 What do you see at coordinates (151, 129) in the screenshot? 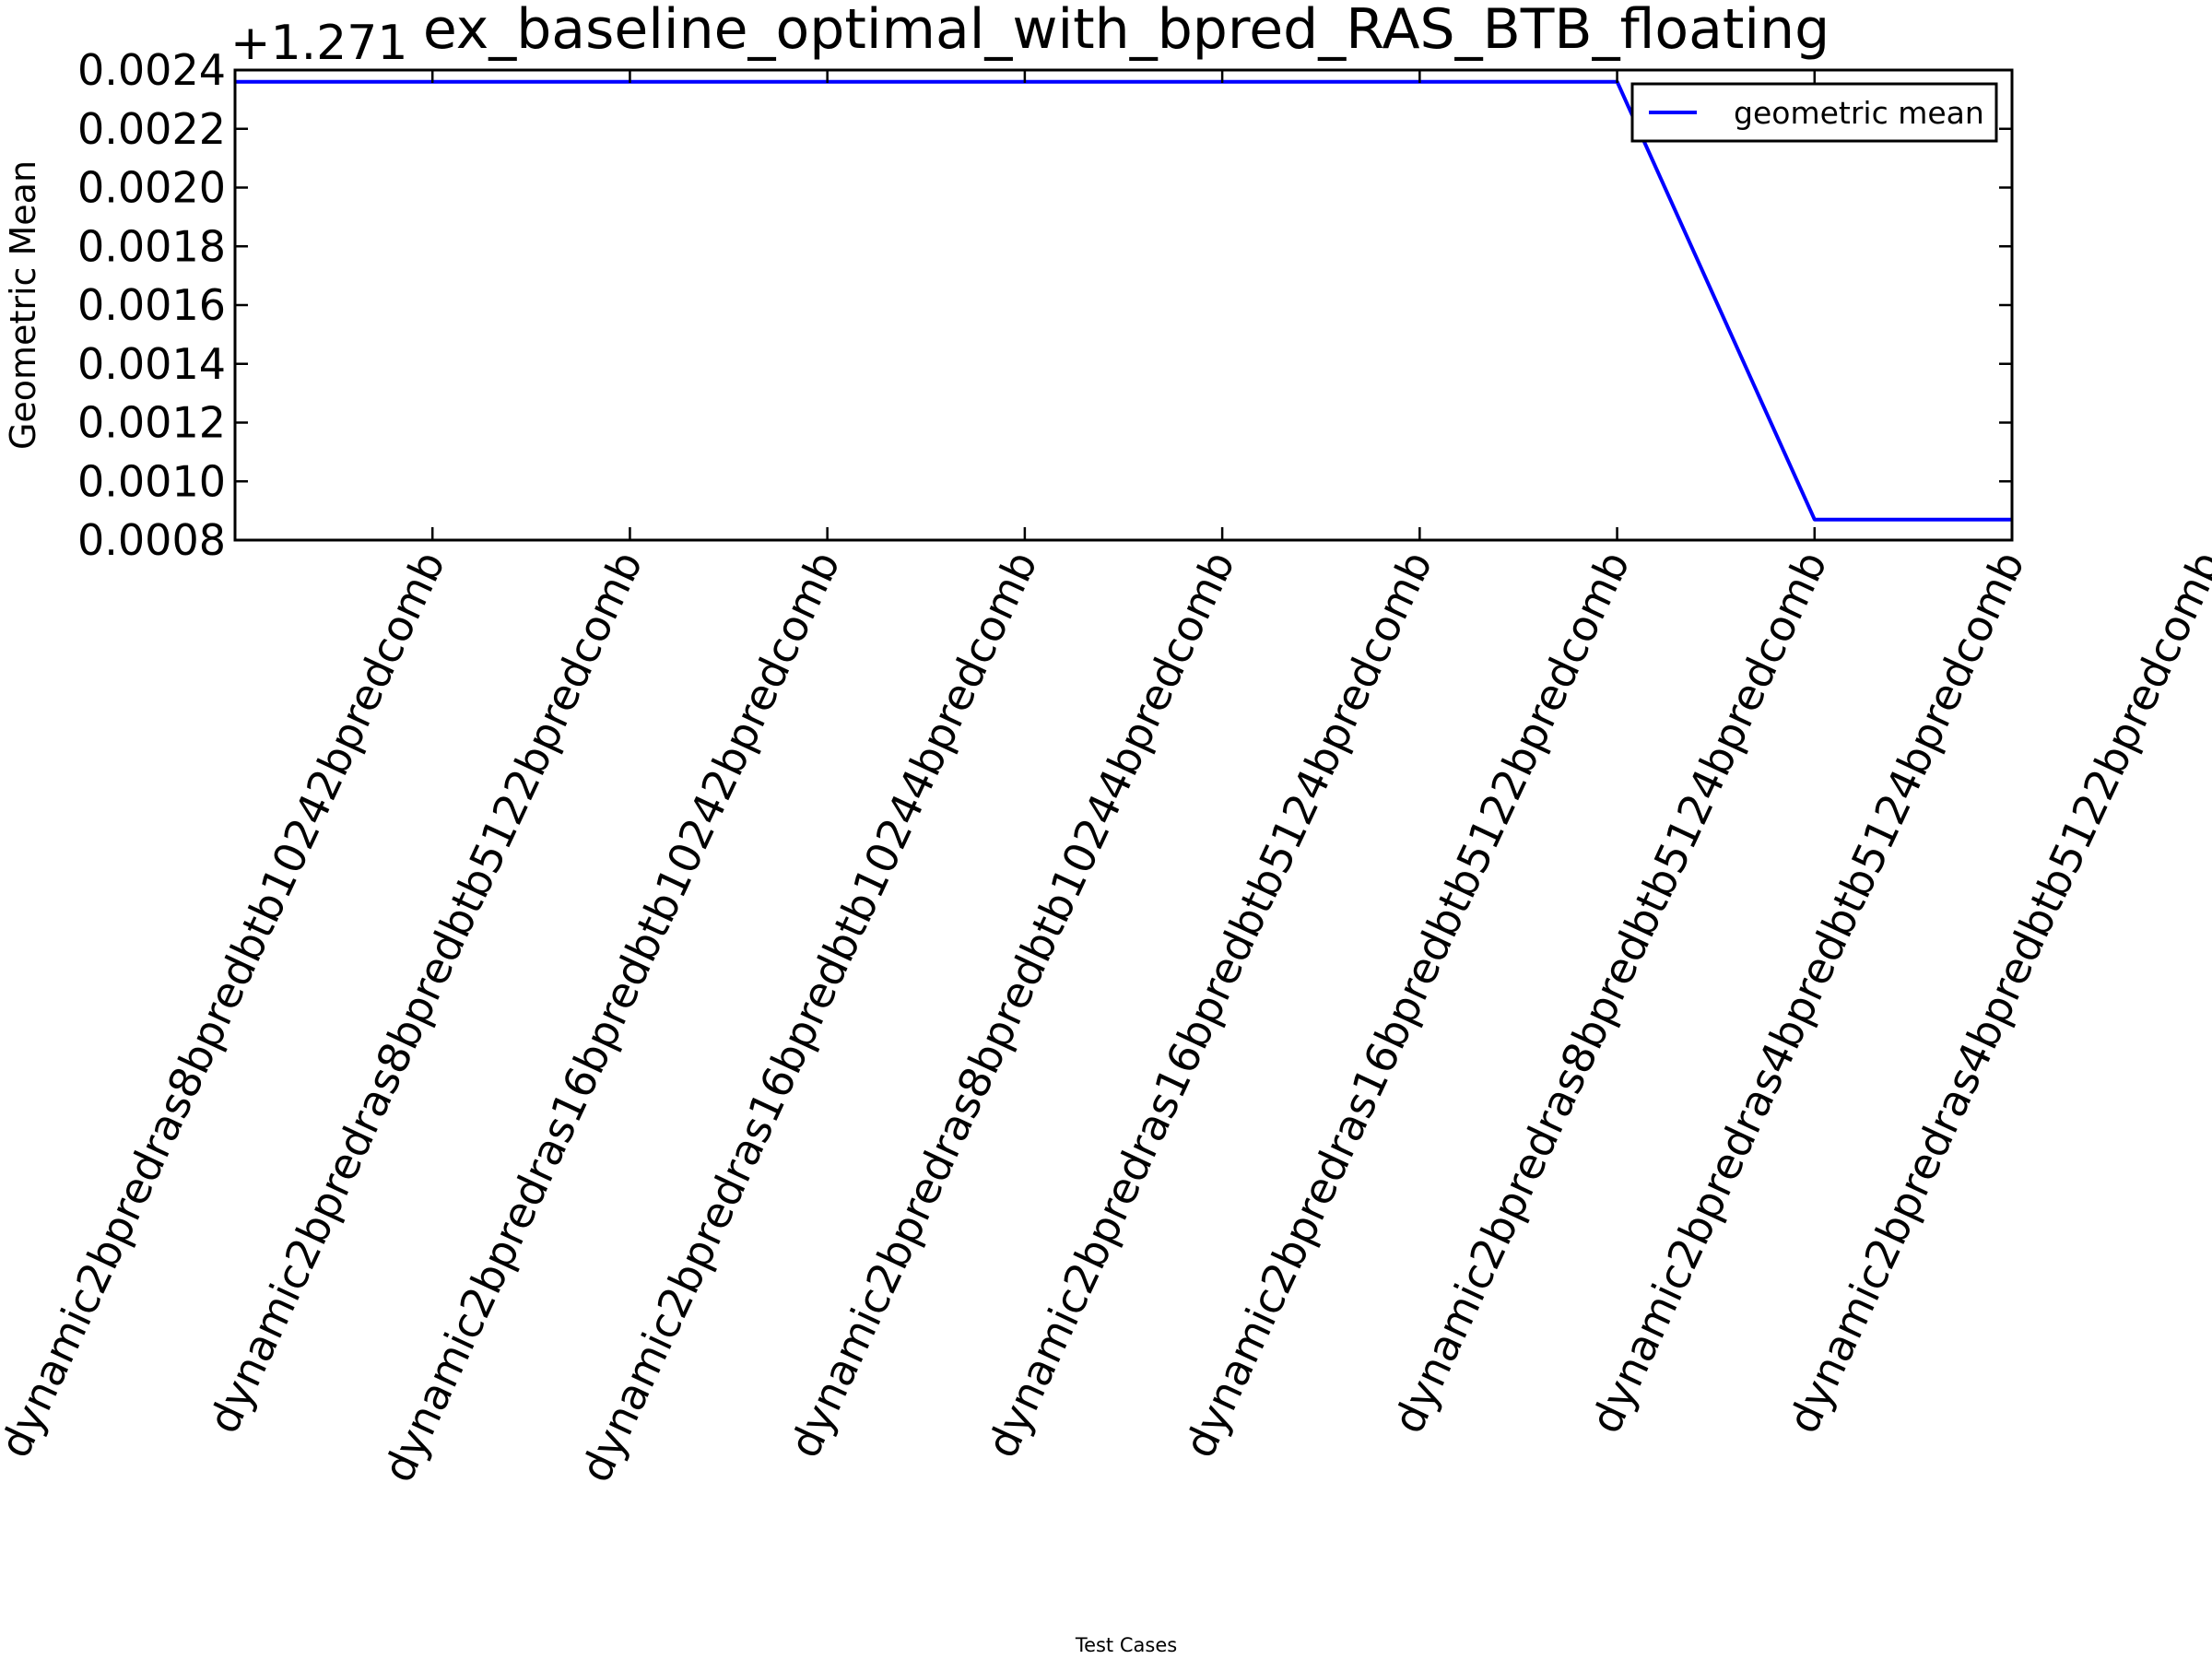
I see `y-tick-label: 0.0022` at bounding box center [151, 129].